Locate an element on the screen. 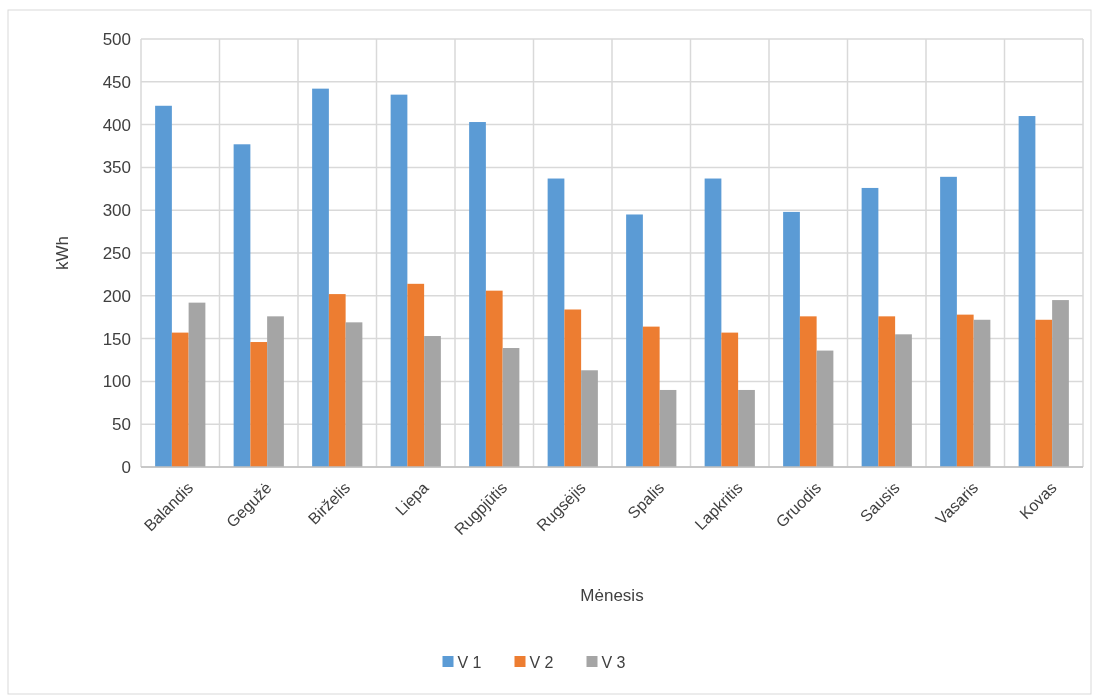  y-axis-title: kWh is located at coordinates (62, 253).